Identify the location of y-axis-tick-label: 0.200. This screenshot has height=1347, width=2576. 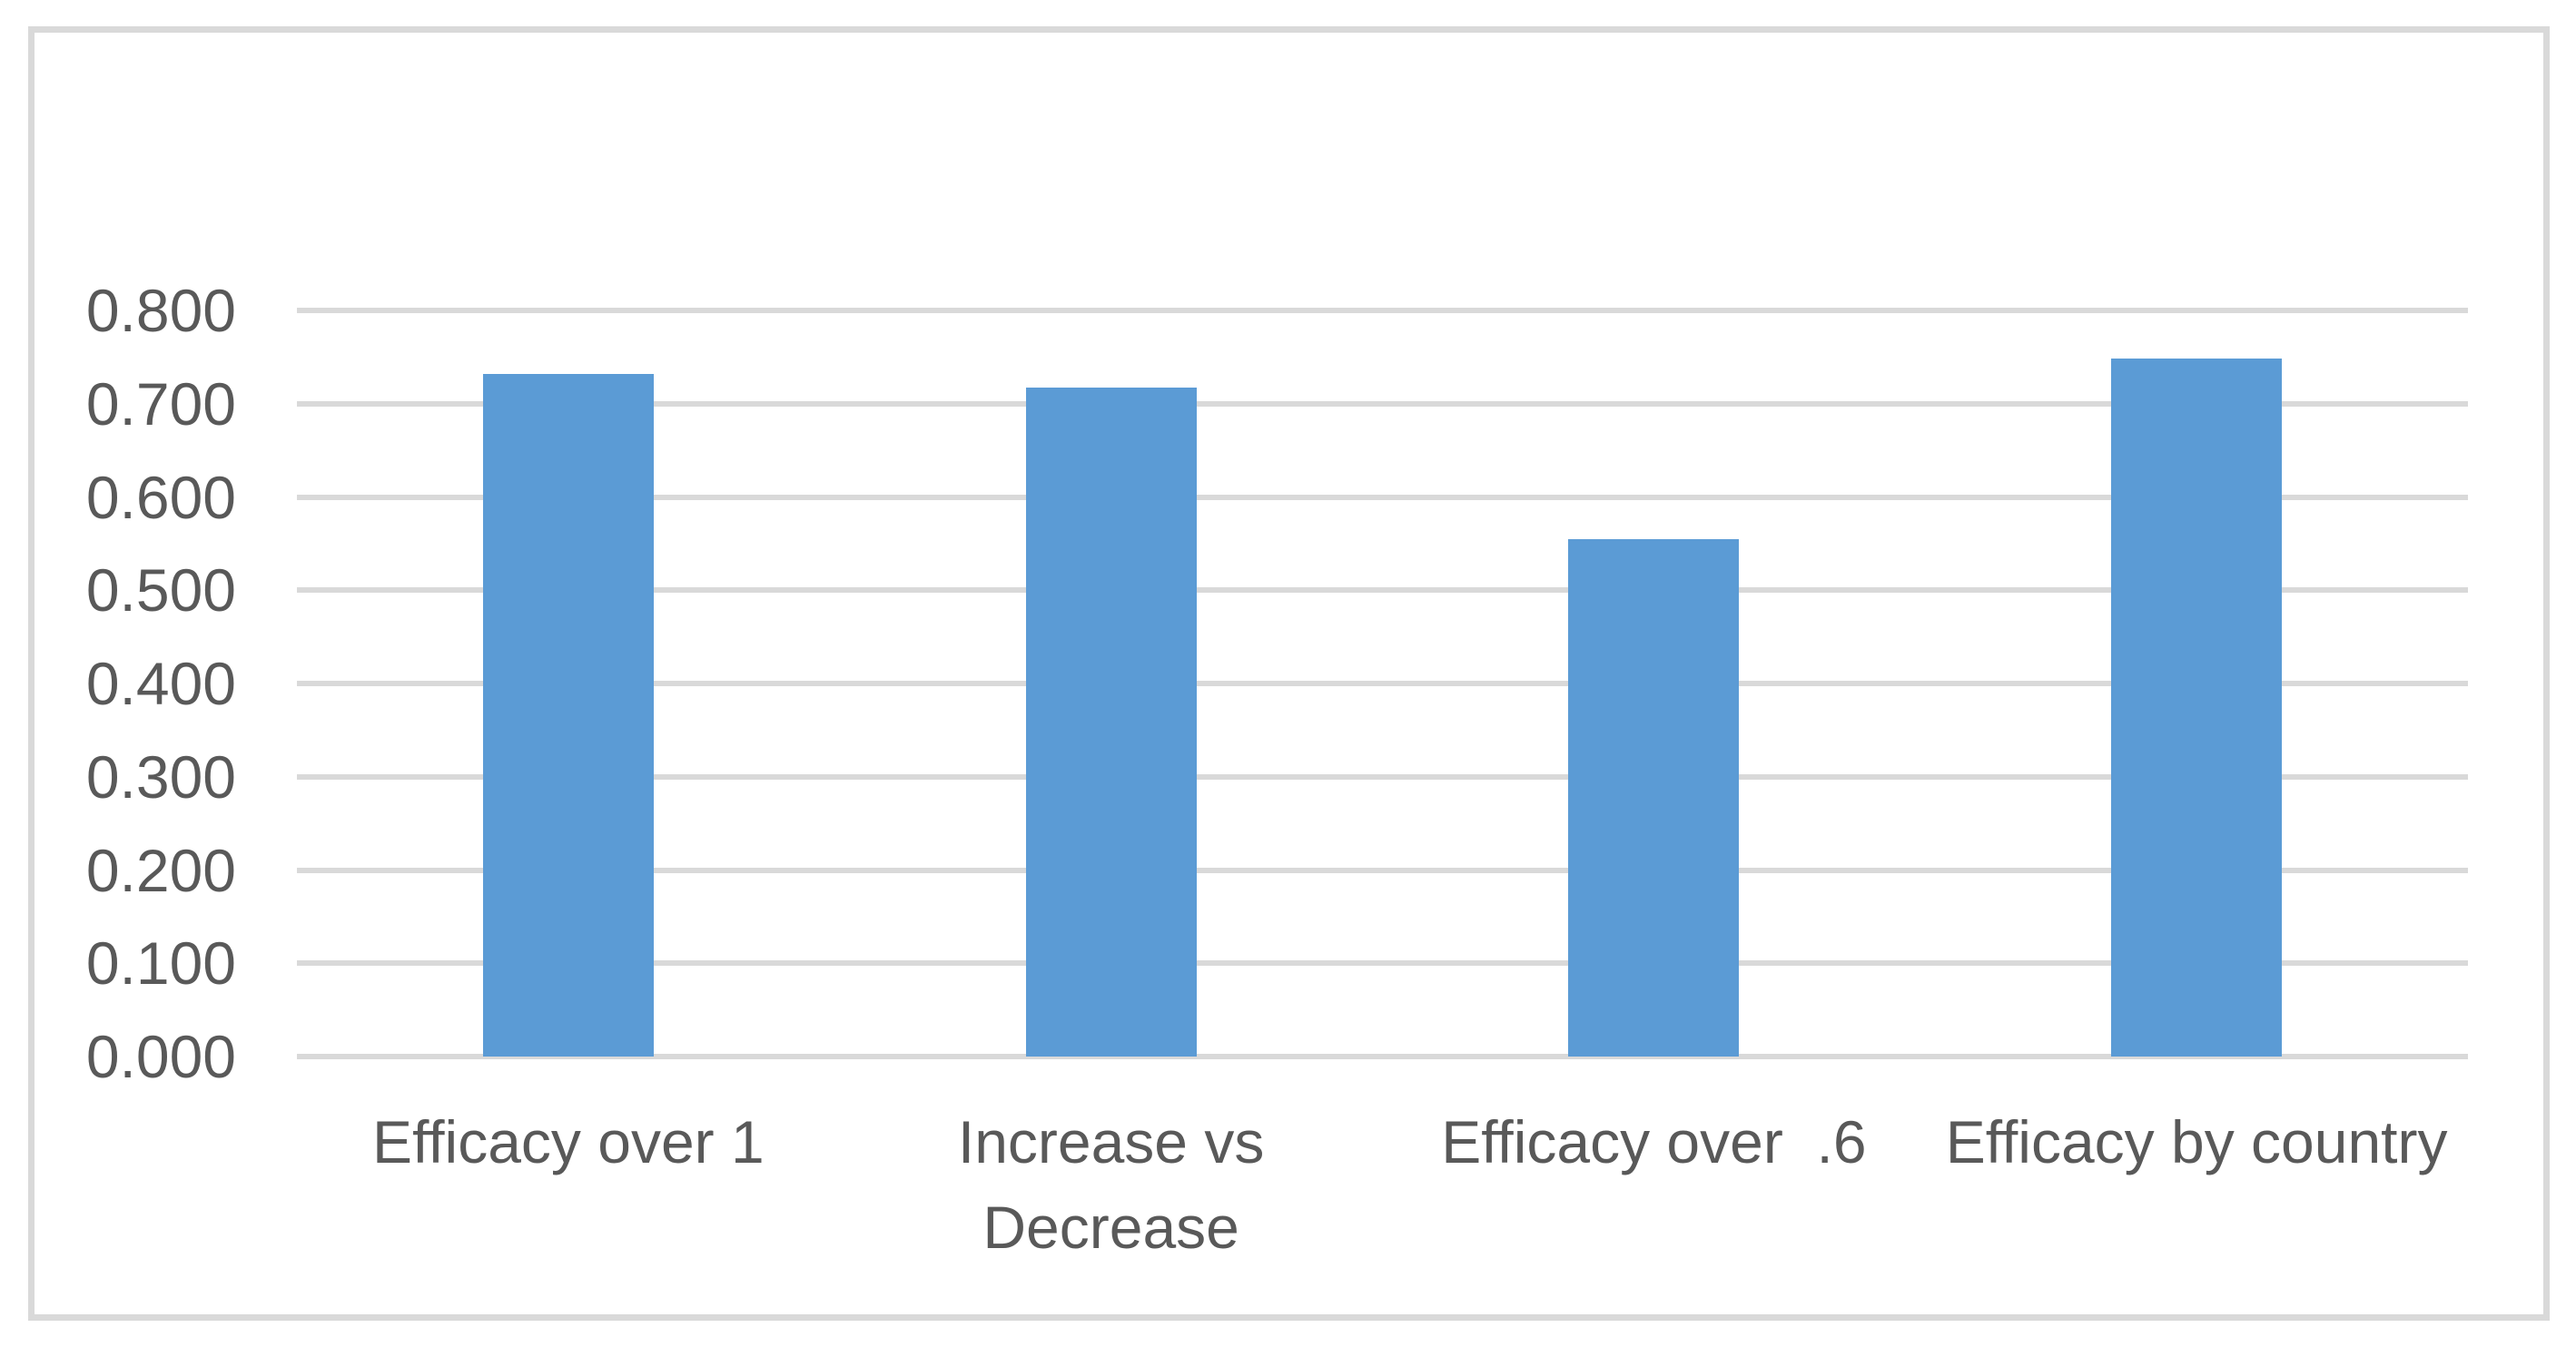
(160, 870).